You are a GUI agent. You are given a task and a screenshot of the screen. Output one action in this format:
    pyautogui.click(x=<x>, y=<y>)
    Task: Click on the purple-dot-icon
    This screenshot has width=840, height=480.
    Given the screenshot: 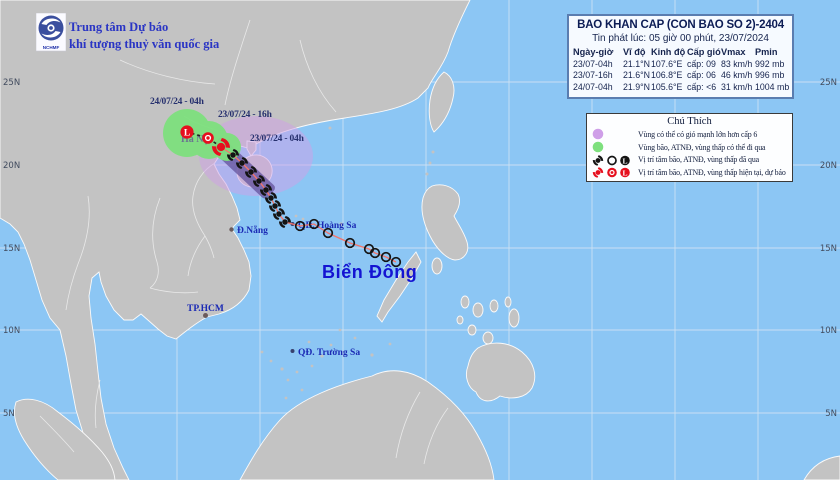 What is the action you would take?
    pyautogui.click(x=598, y=134)
    